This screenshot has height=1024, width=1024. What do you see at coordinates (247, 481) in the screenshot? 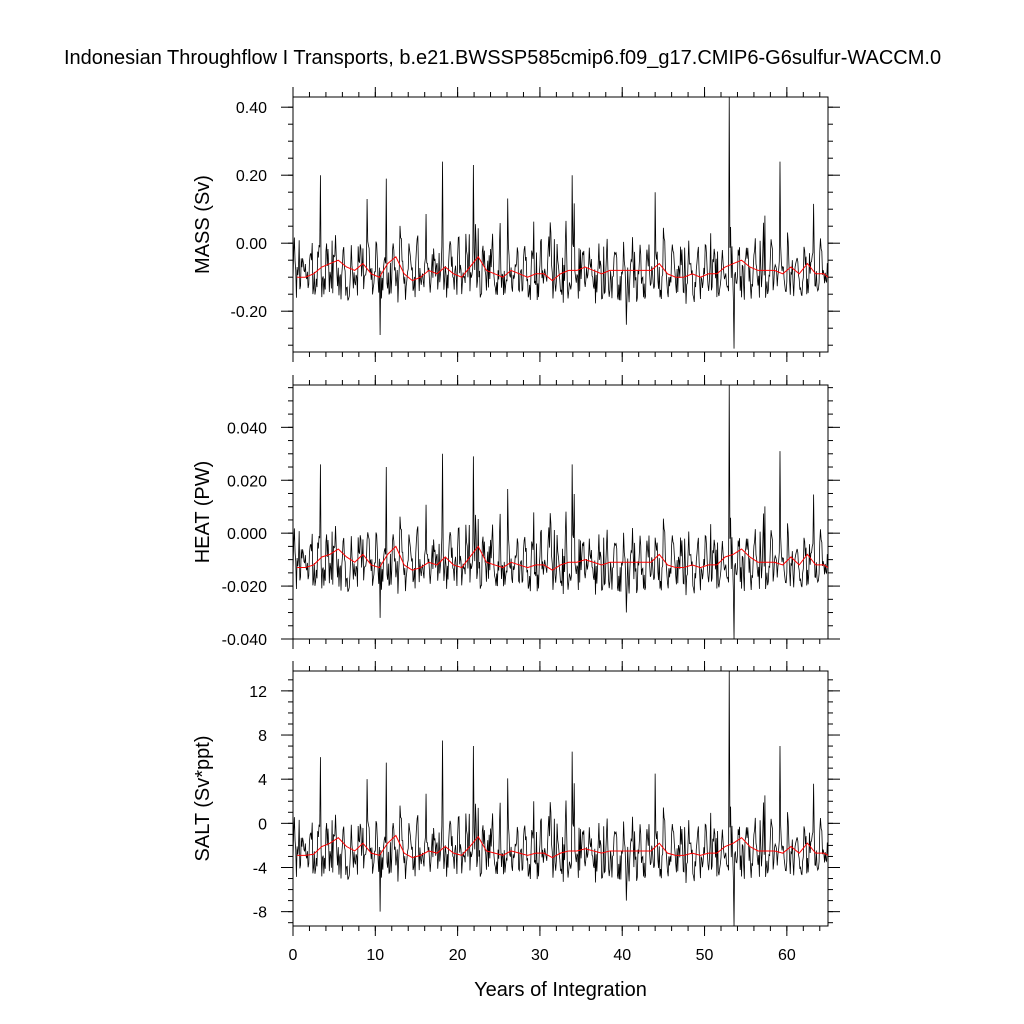
I see `y-tick-label: 0.020` at bounding box center [247, 481].